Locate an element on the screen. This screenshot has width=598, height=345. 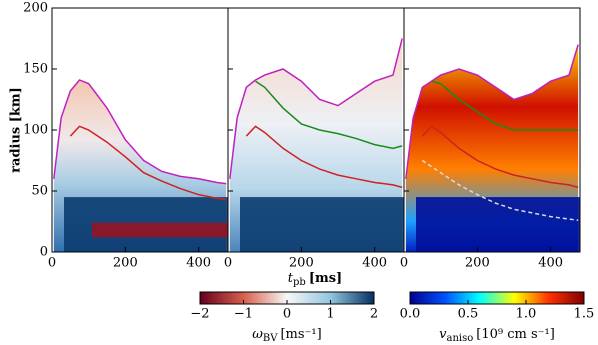
colorbar-tick-label: 2 is located at coordinates (374, 314).